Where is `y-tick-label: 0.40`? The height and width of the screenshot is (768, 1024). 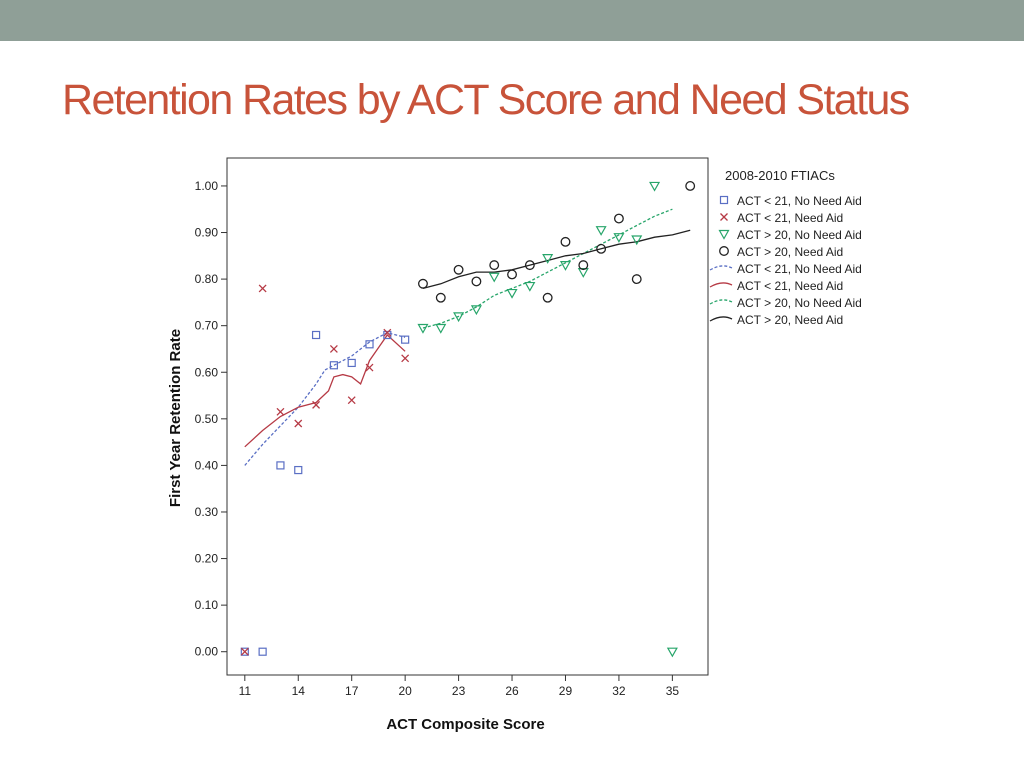 y-tick-label: 0.40 is located at coordinates (207, 465).